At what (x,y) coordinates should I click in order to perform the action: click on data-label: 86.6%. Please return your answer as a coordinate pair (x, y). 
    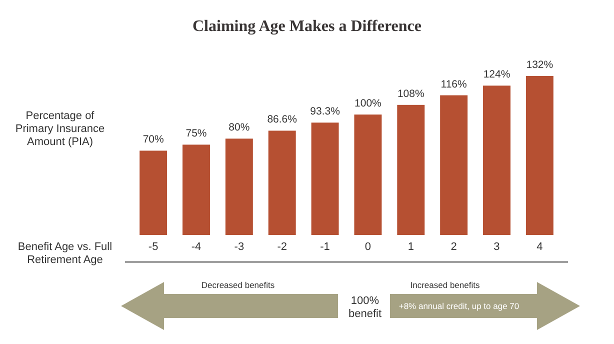
    Looking at the image, I should click on (282, 120).